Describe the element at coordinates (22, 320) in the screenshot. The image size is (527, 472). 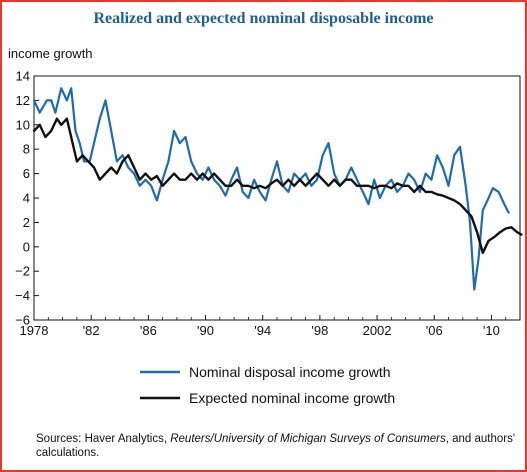
I see `y-tick-label: −6` at that location.